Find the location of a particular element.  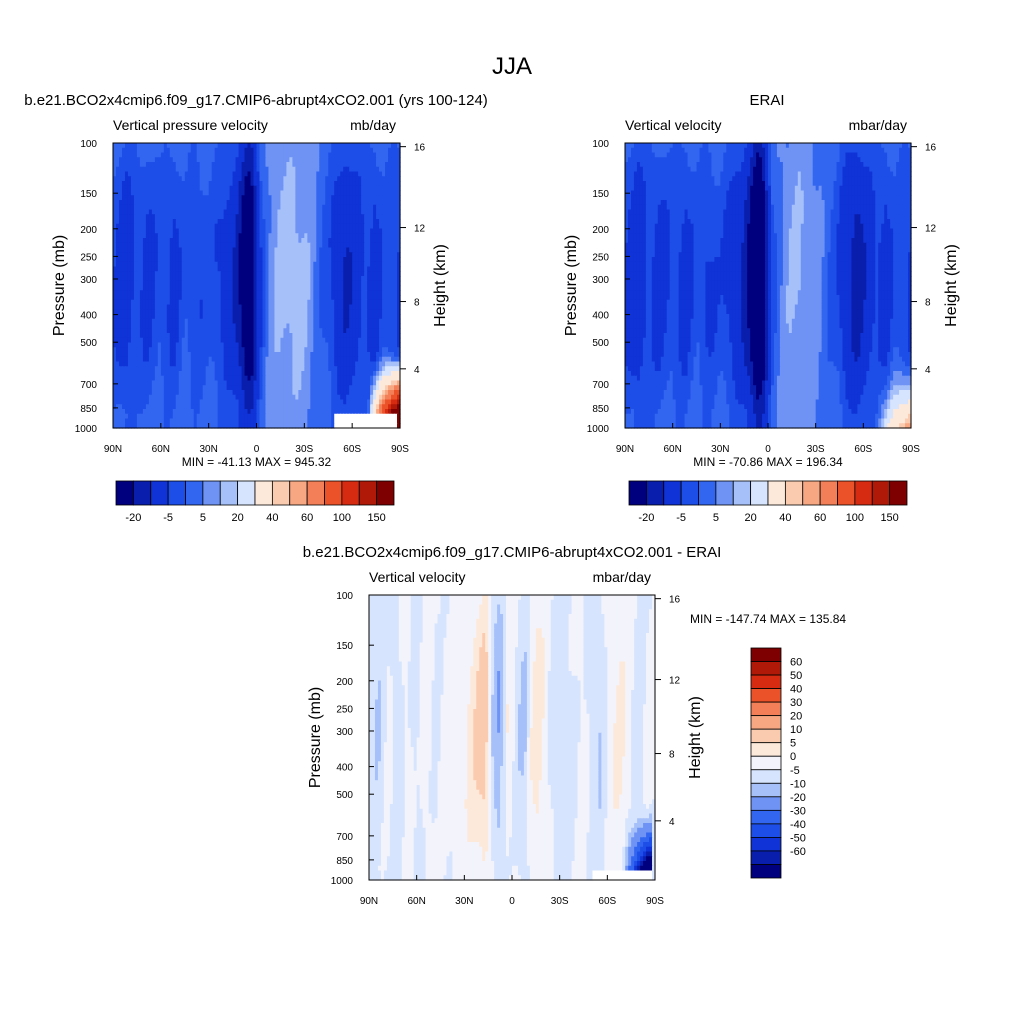

colorbar-label: 100 is located at coordinates (855, 518).